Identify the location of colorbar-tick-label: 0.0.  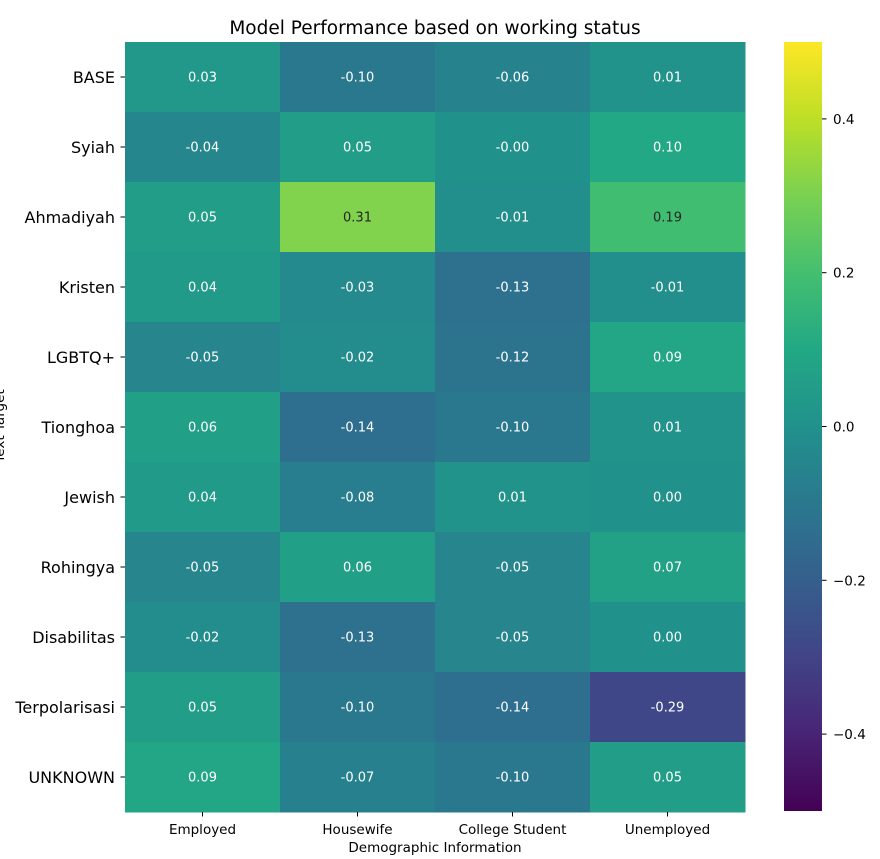
(843, 428).